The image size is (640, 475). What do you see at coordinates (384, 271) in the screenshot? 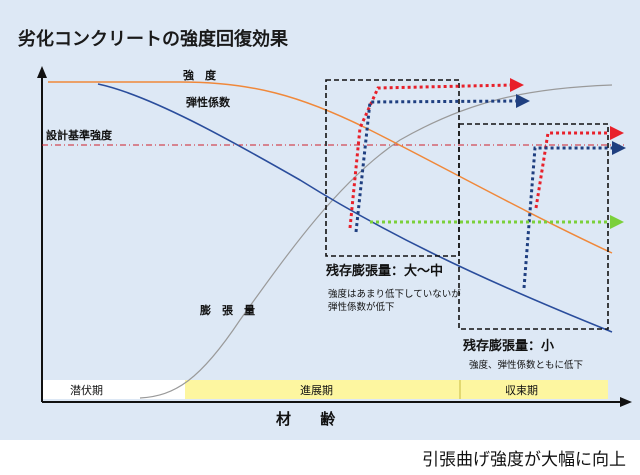
I see `residual-large-title: 残存膨張量：大～中` at bounding box center [384, 271].